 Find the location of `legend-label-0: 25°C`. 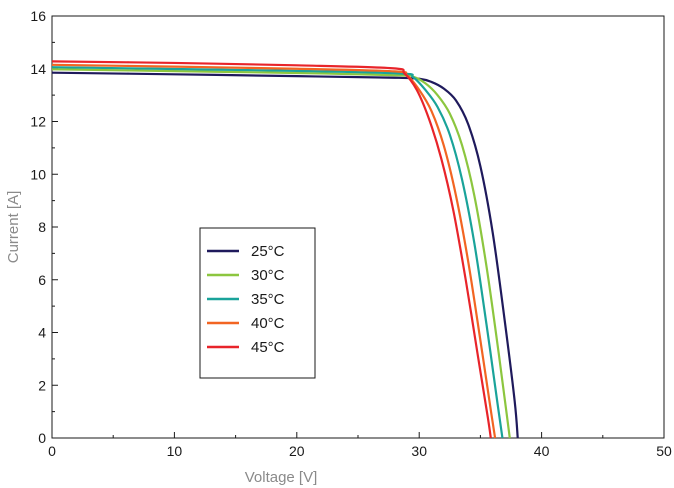

legend-label-0: 25°C is located at coordinates (268, 251).